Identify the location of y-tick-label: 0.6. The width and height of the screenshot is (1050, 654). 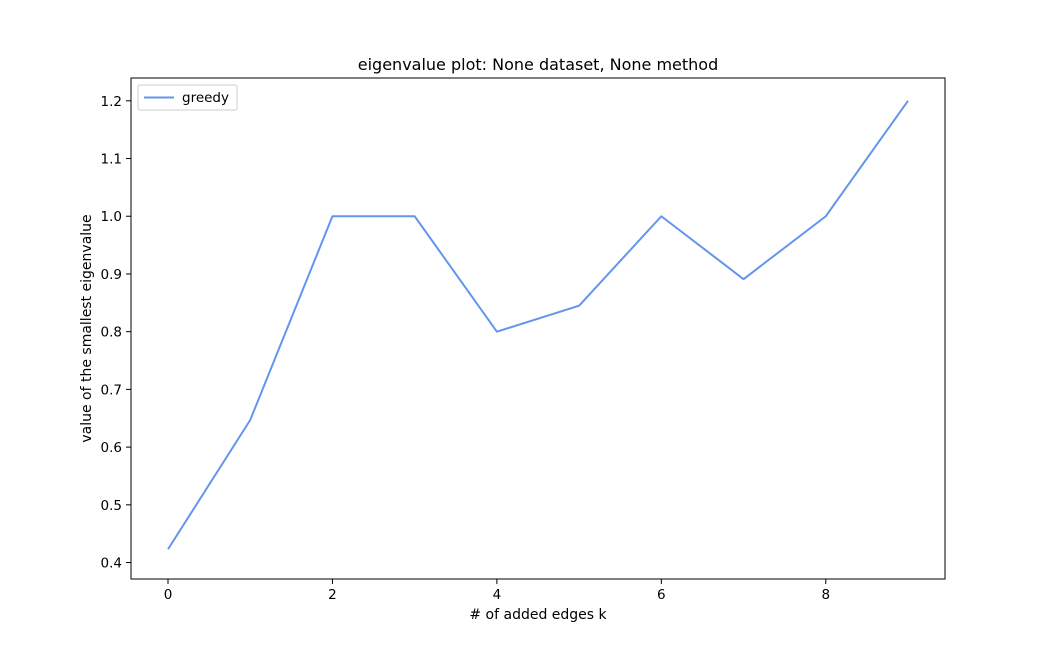
(111, 448).